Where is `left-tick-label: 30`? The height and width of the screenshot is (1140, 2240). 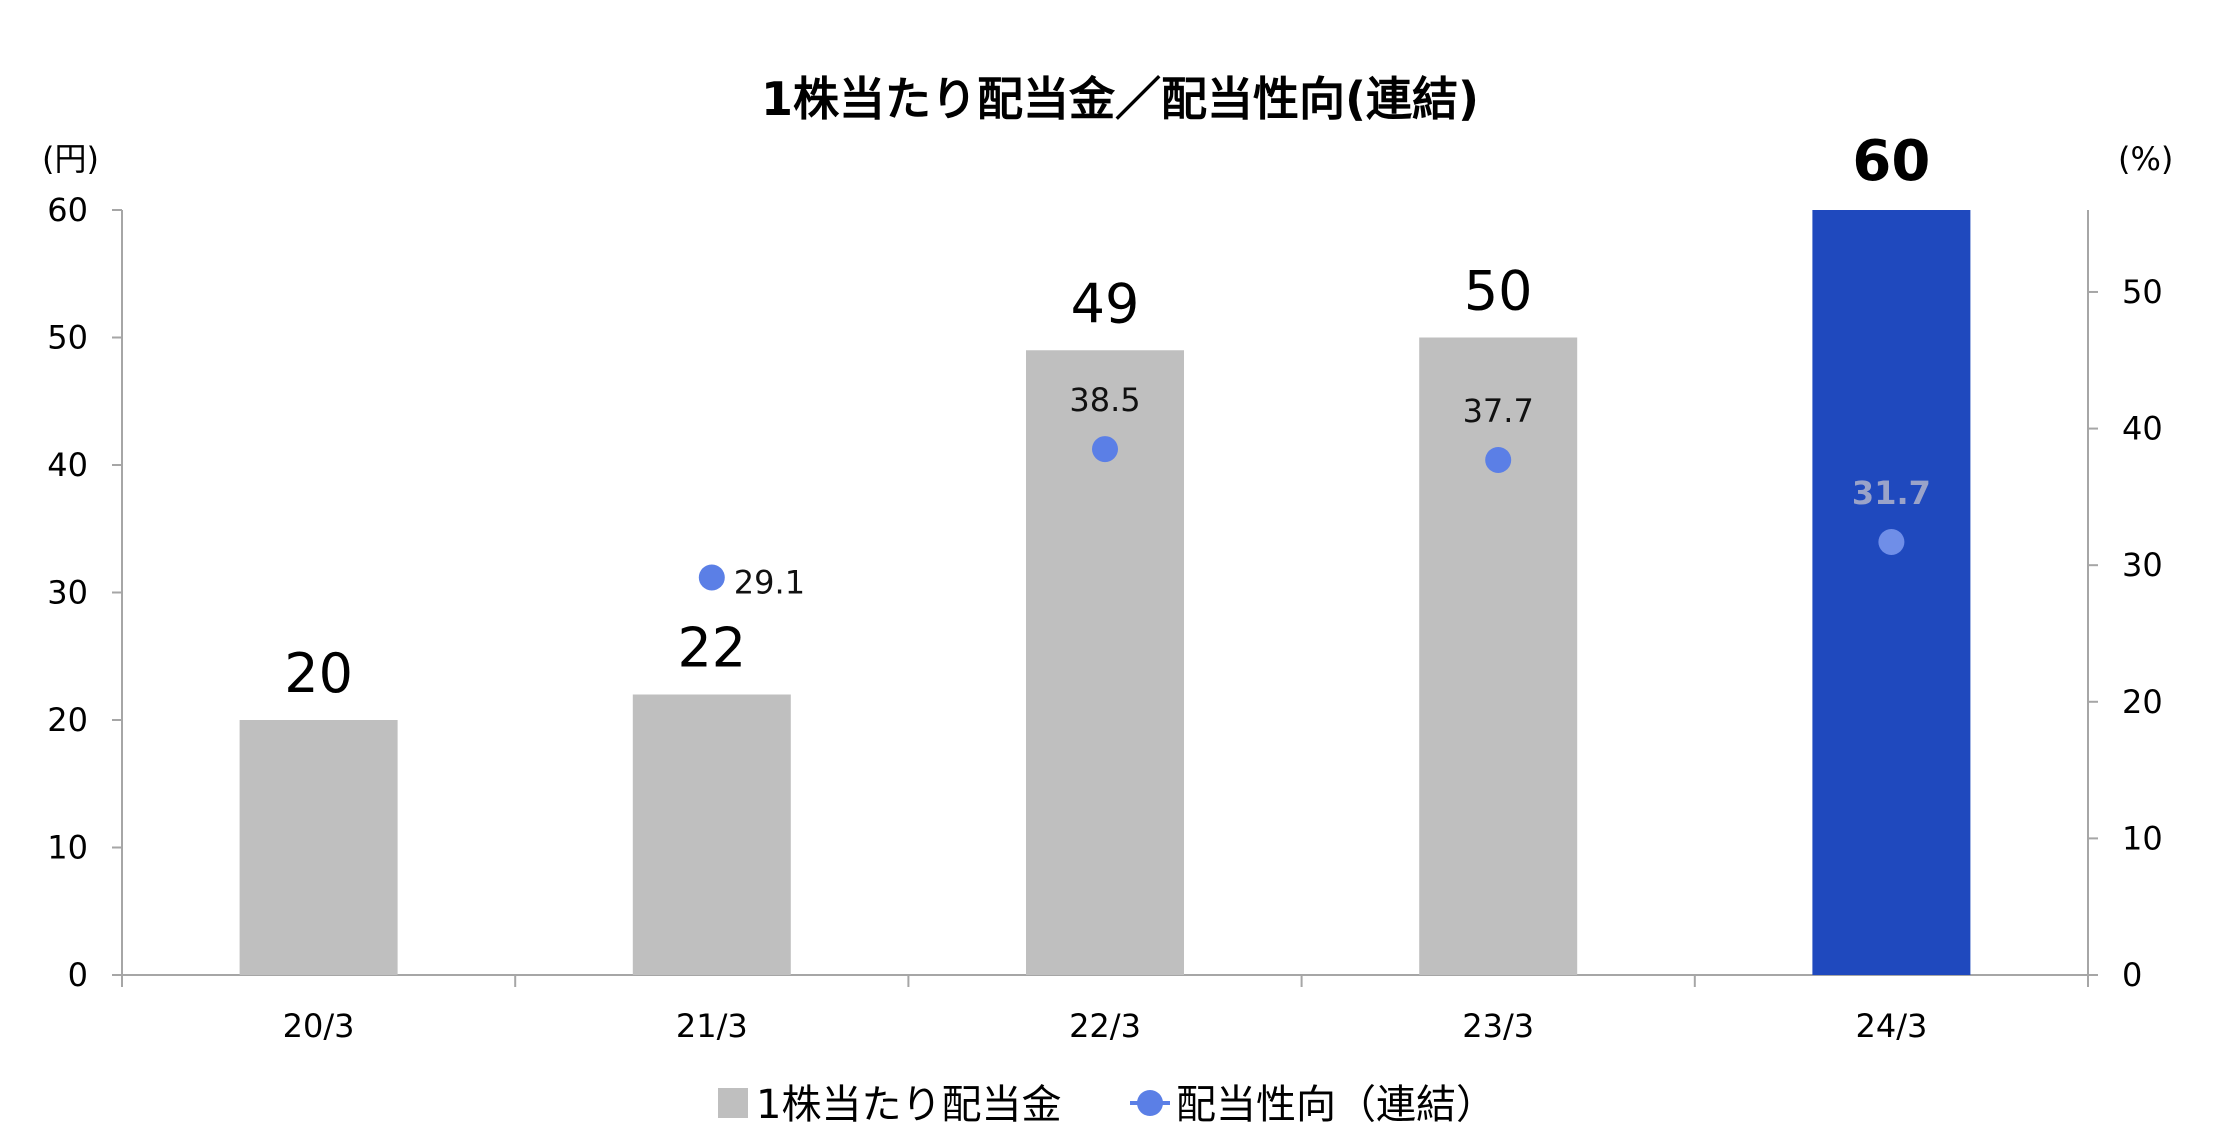
left-tick-label: 30 is located at coordinates (67, 593).